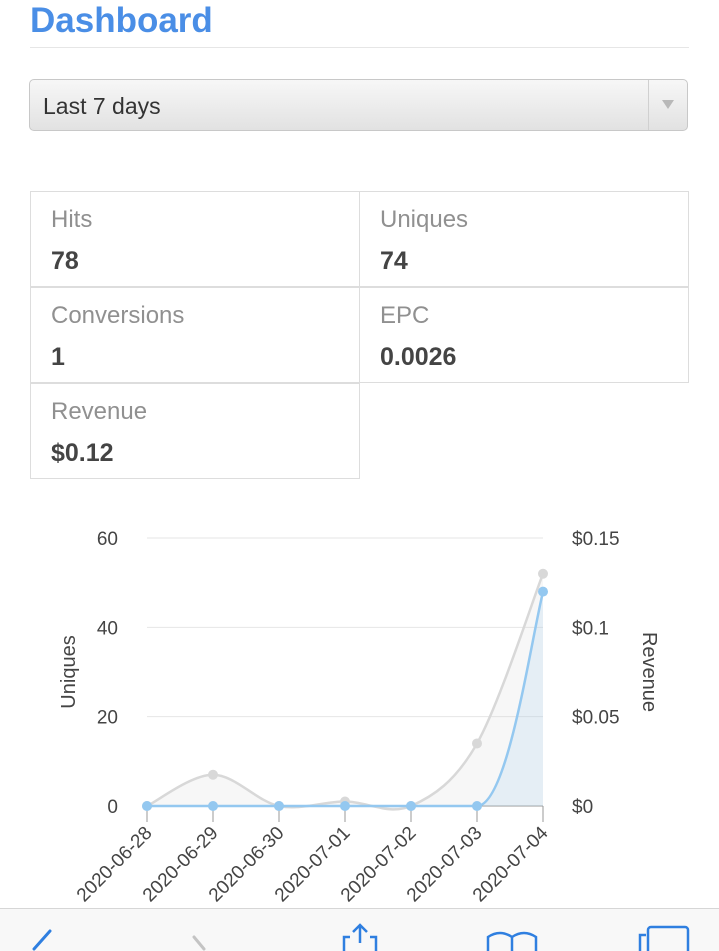 The width and height of the screenshot is (719, 951). Describe the element at coordinates (405, 315) in the screenshot. I see `stat-label: EPC` at that location.